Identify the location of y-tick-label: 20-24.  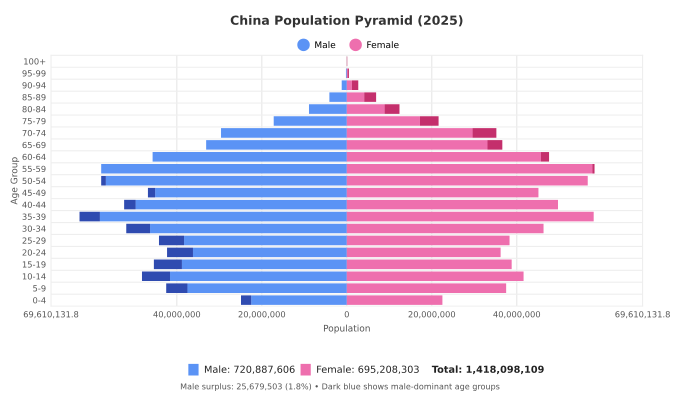
(34, 252).